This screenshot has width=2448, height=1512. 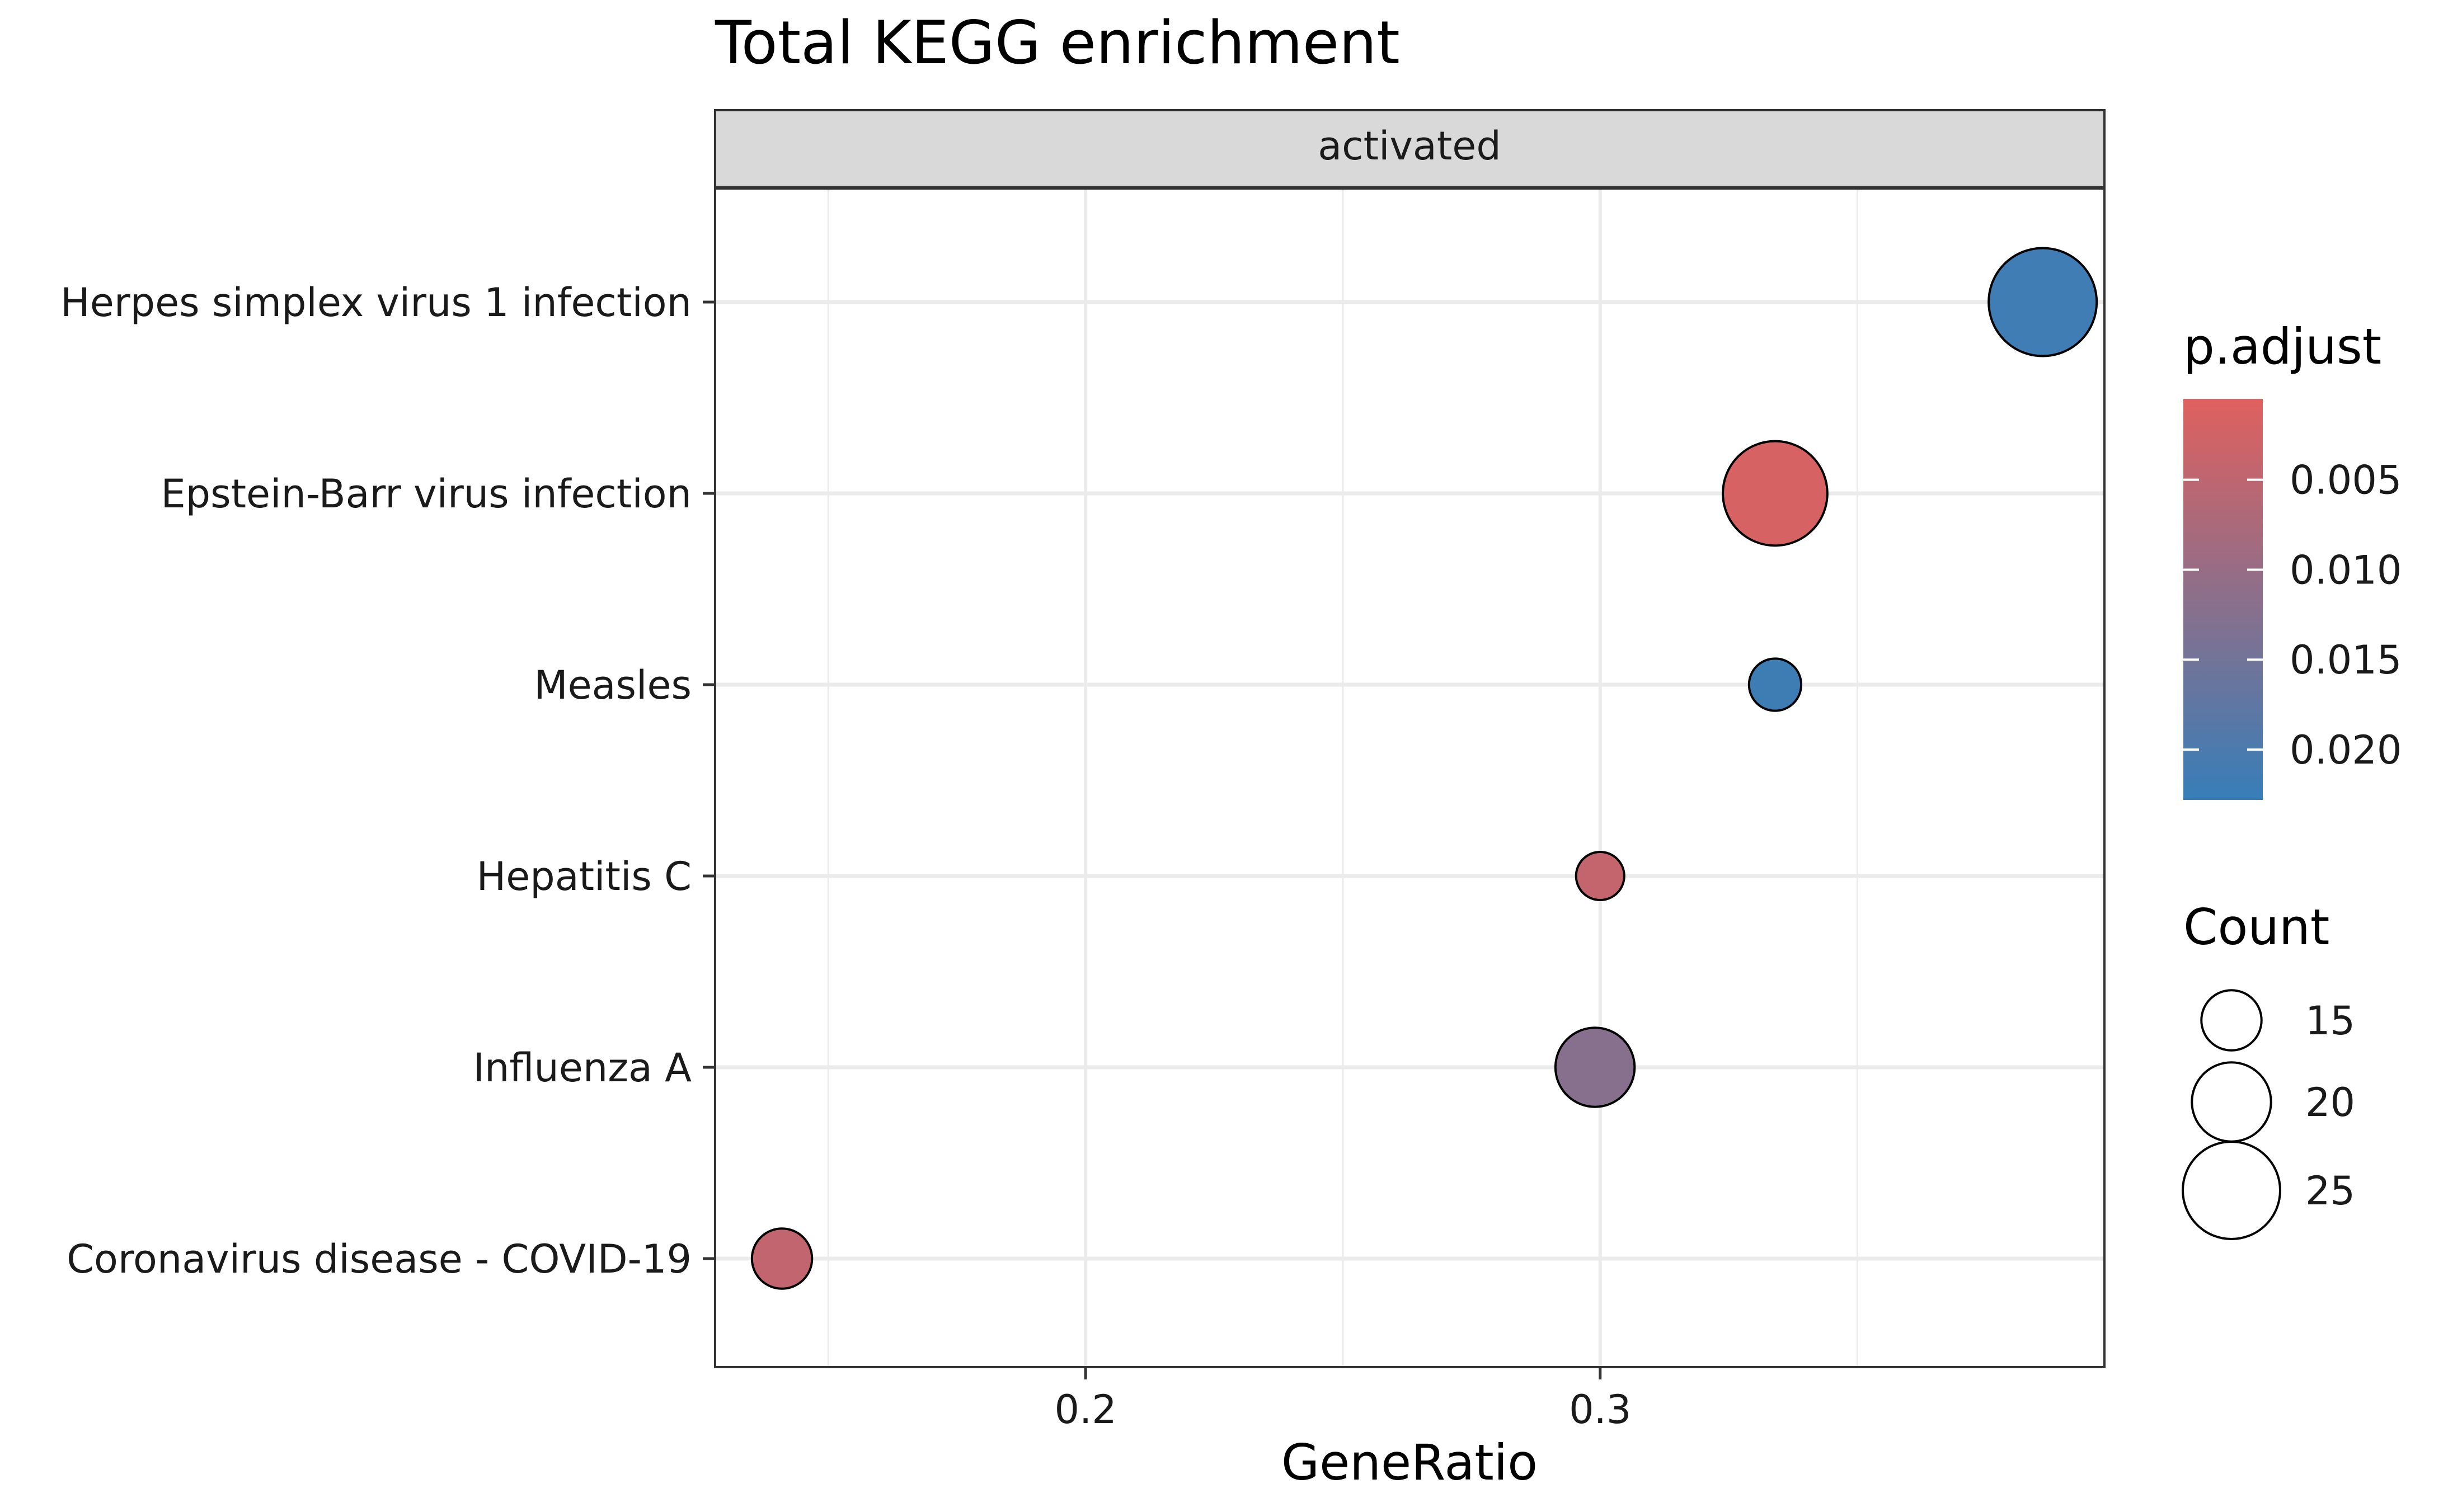 What do you see at coordinates (1600, 1410) in the screenshot?
I see `x-tick-label-1: 0.3` at bounding box center [1600, 1410].